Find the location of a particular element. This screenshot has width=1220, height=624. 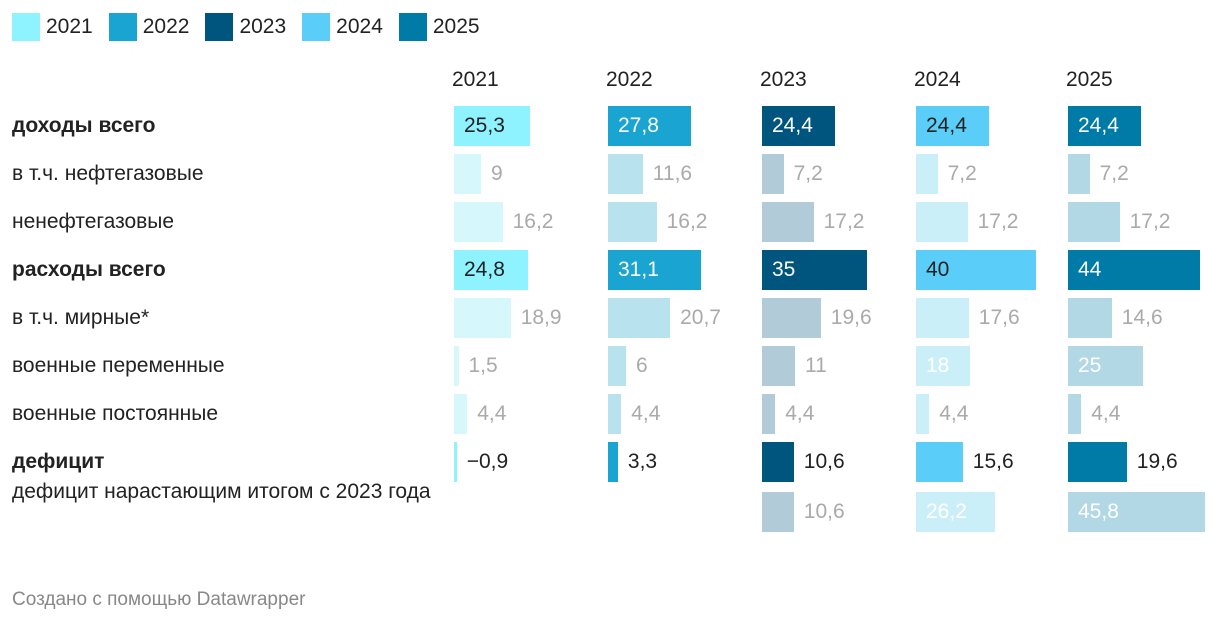

value-label: 11,6 is located at coordinates (672, 173).